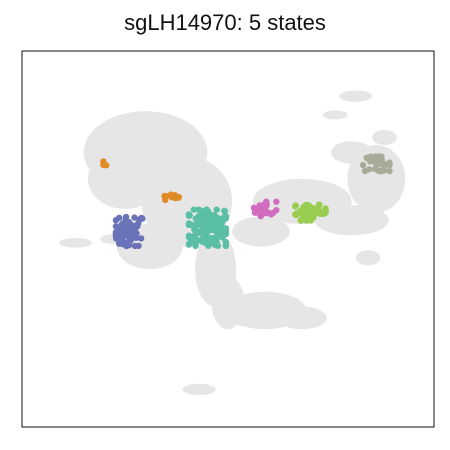 The height and width of the screenshot is (450, 450). I want to click on state-clusters, so click(246, 201).